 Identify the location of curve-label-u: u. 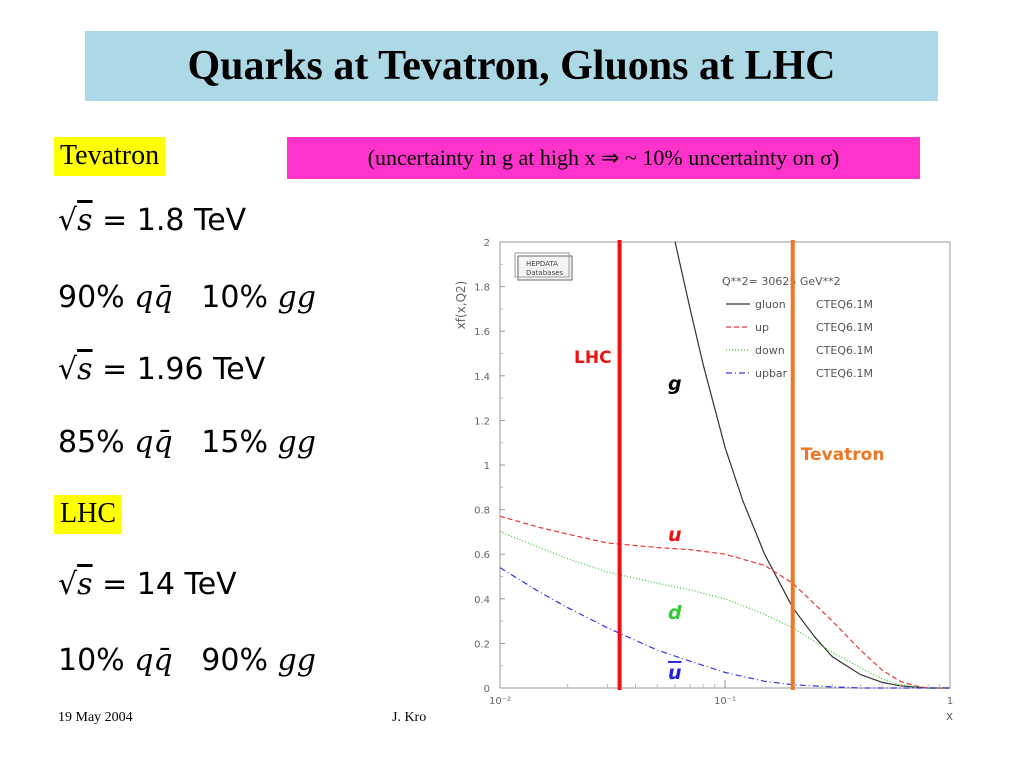
(675, 535).